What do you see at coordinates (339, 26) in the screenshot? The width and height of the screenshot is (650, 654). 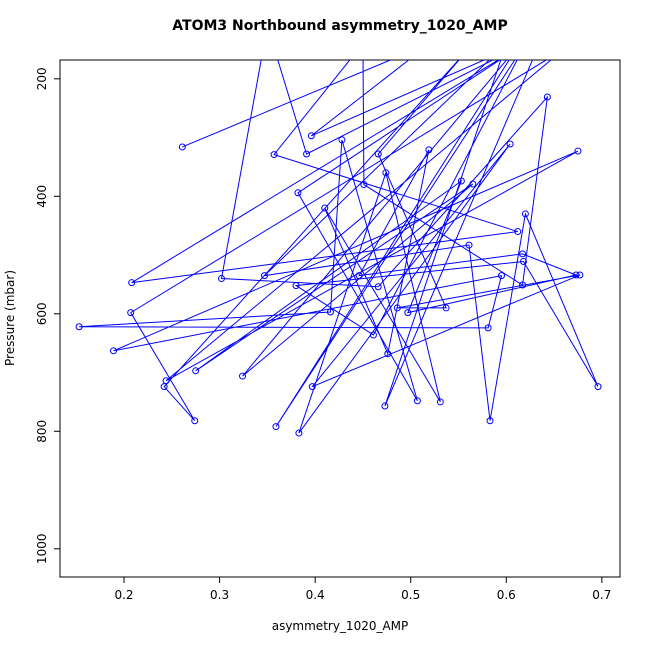 I see `chart-title: ATOM3 Northbound asymmetry_1020_AMP` at bounding box center [339, 26].